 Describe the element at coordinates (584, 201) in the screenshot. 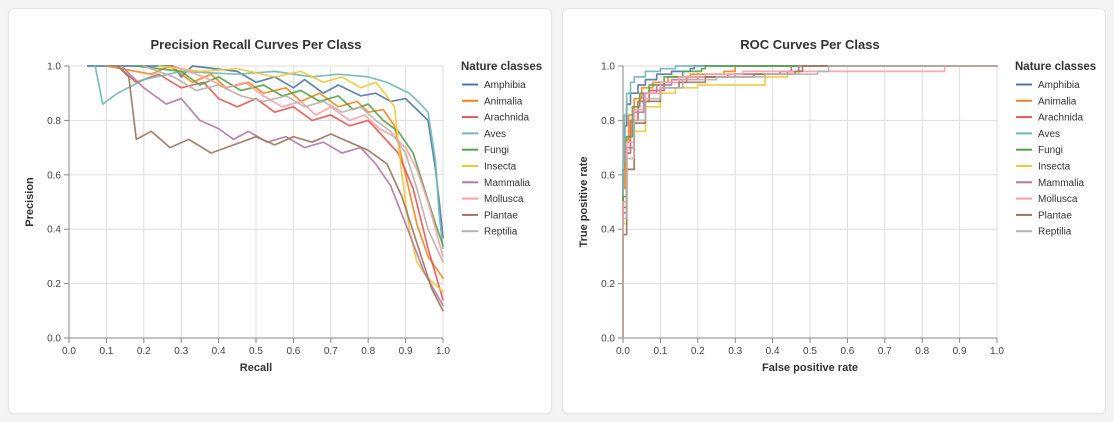

I see `y-axis-title: True positive rate` at that location.